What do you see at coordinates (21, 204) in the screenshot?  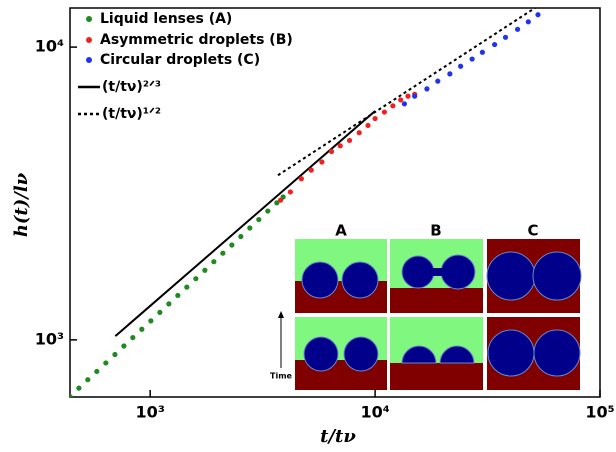 I see `y-axis-label: h(t)/lν` at bounding box center [21, 204].